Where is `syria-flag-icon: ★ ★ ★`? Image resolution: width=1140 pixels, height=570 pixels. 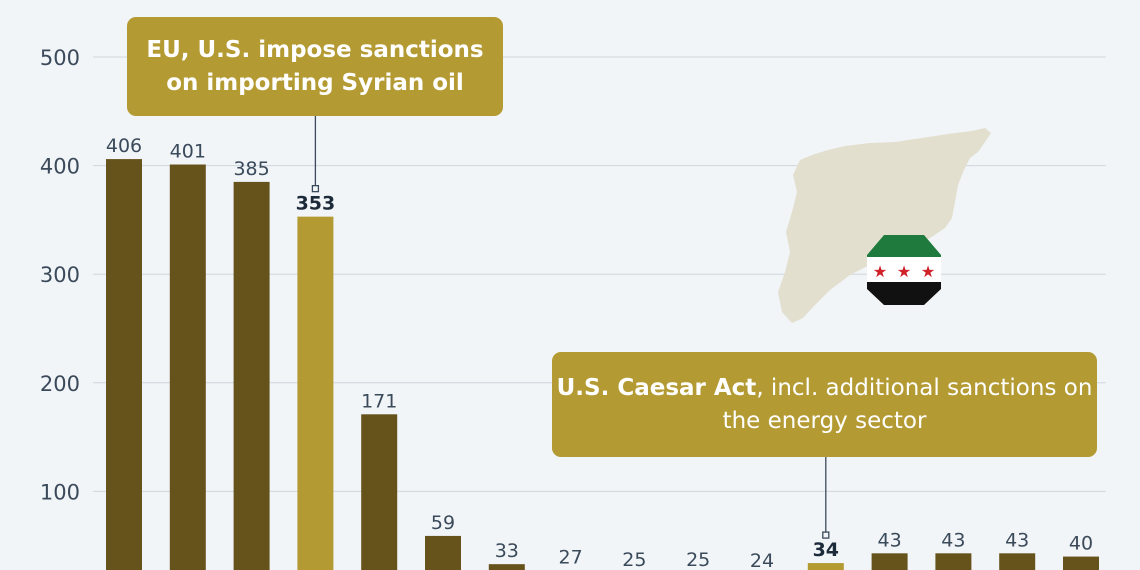
syria-flag-icon: ★ ★ ★ is located at coordinates (904, 270).